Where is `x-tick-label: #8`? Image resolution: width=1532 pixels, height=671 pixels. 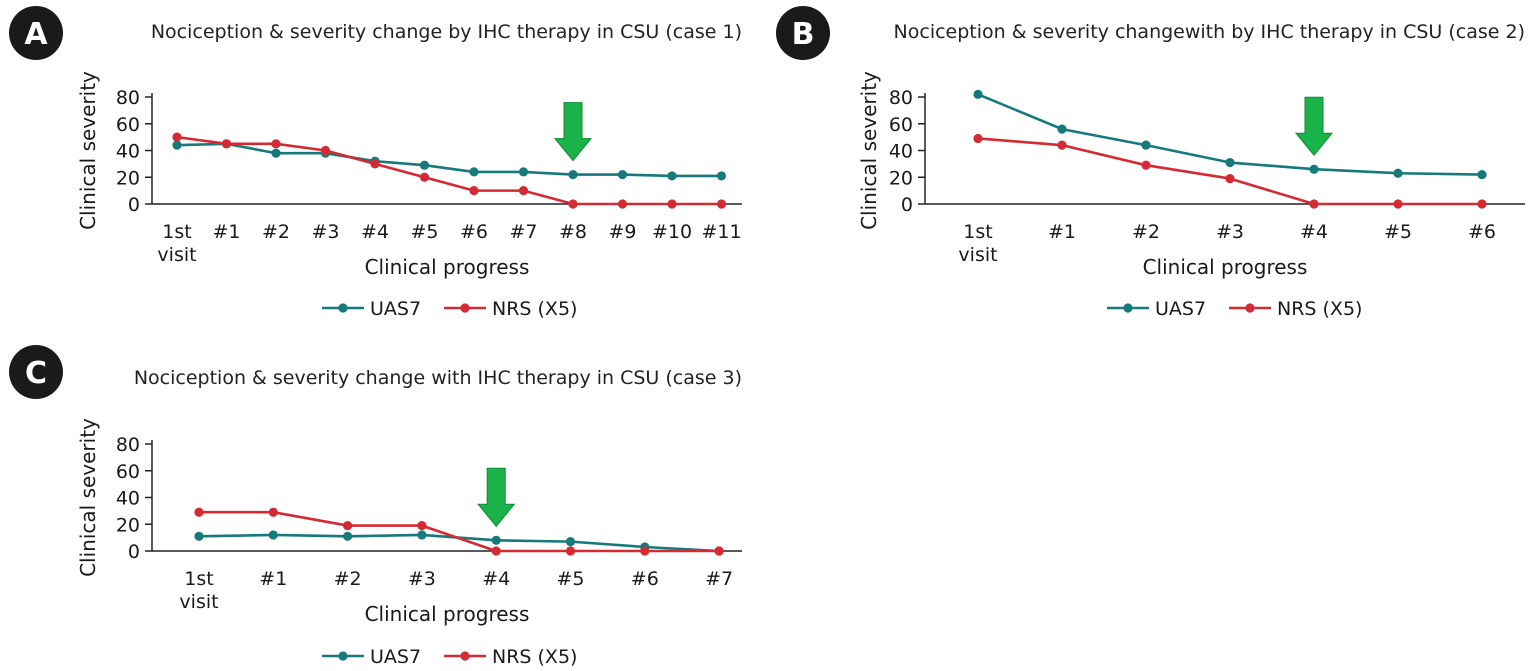
x-tick-label: #8 is located at coordinates (573, 232).